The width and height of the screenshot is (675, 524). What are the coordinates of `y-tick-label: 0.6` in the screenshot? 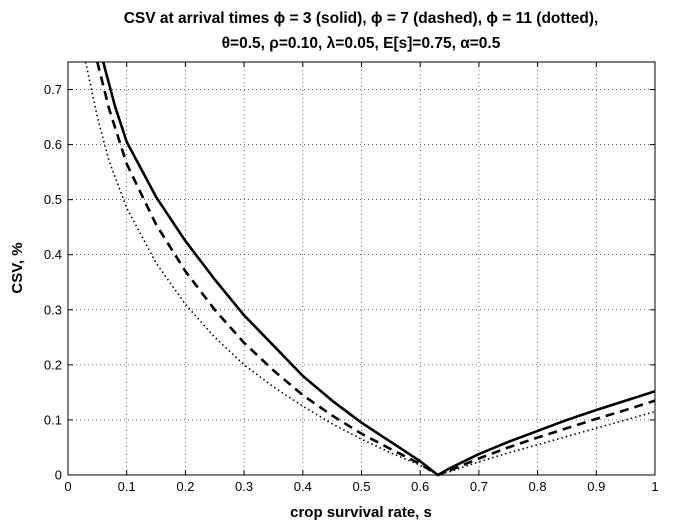 It's located at (53, 144).